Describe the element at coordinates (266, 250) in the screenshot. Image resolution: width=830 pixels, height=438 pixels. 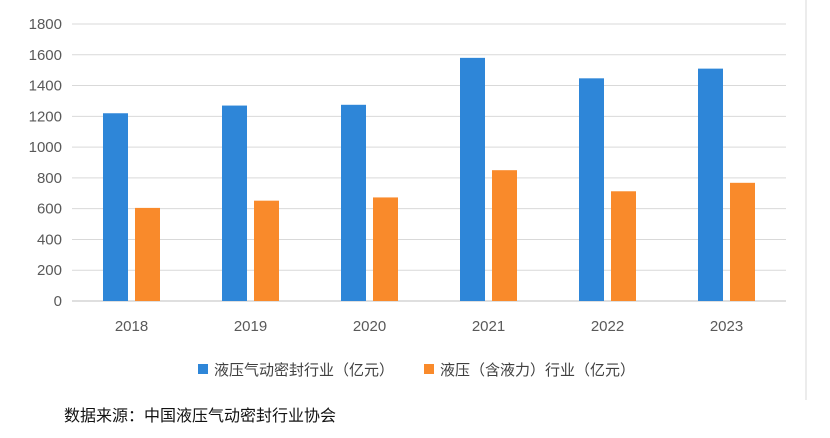
I see `bar-hydraulic-2019` at that location.